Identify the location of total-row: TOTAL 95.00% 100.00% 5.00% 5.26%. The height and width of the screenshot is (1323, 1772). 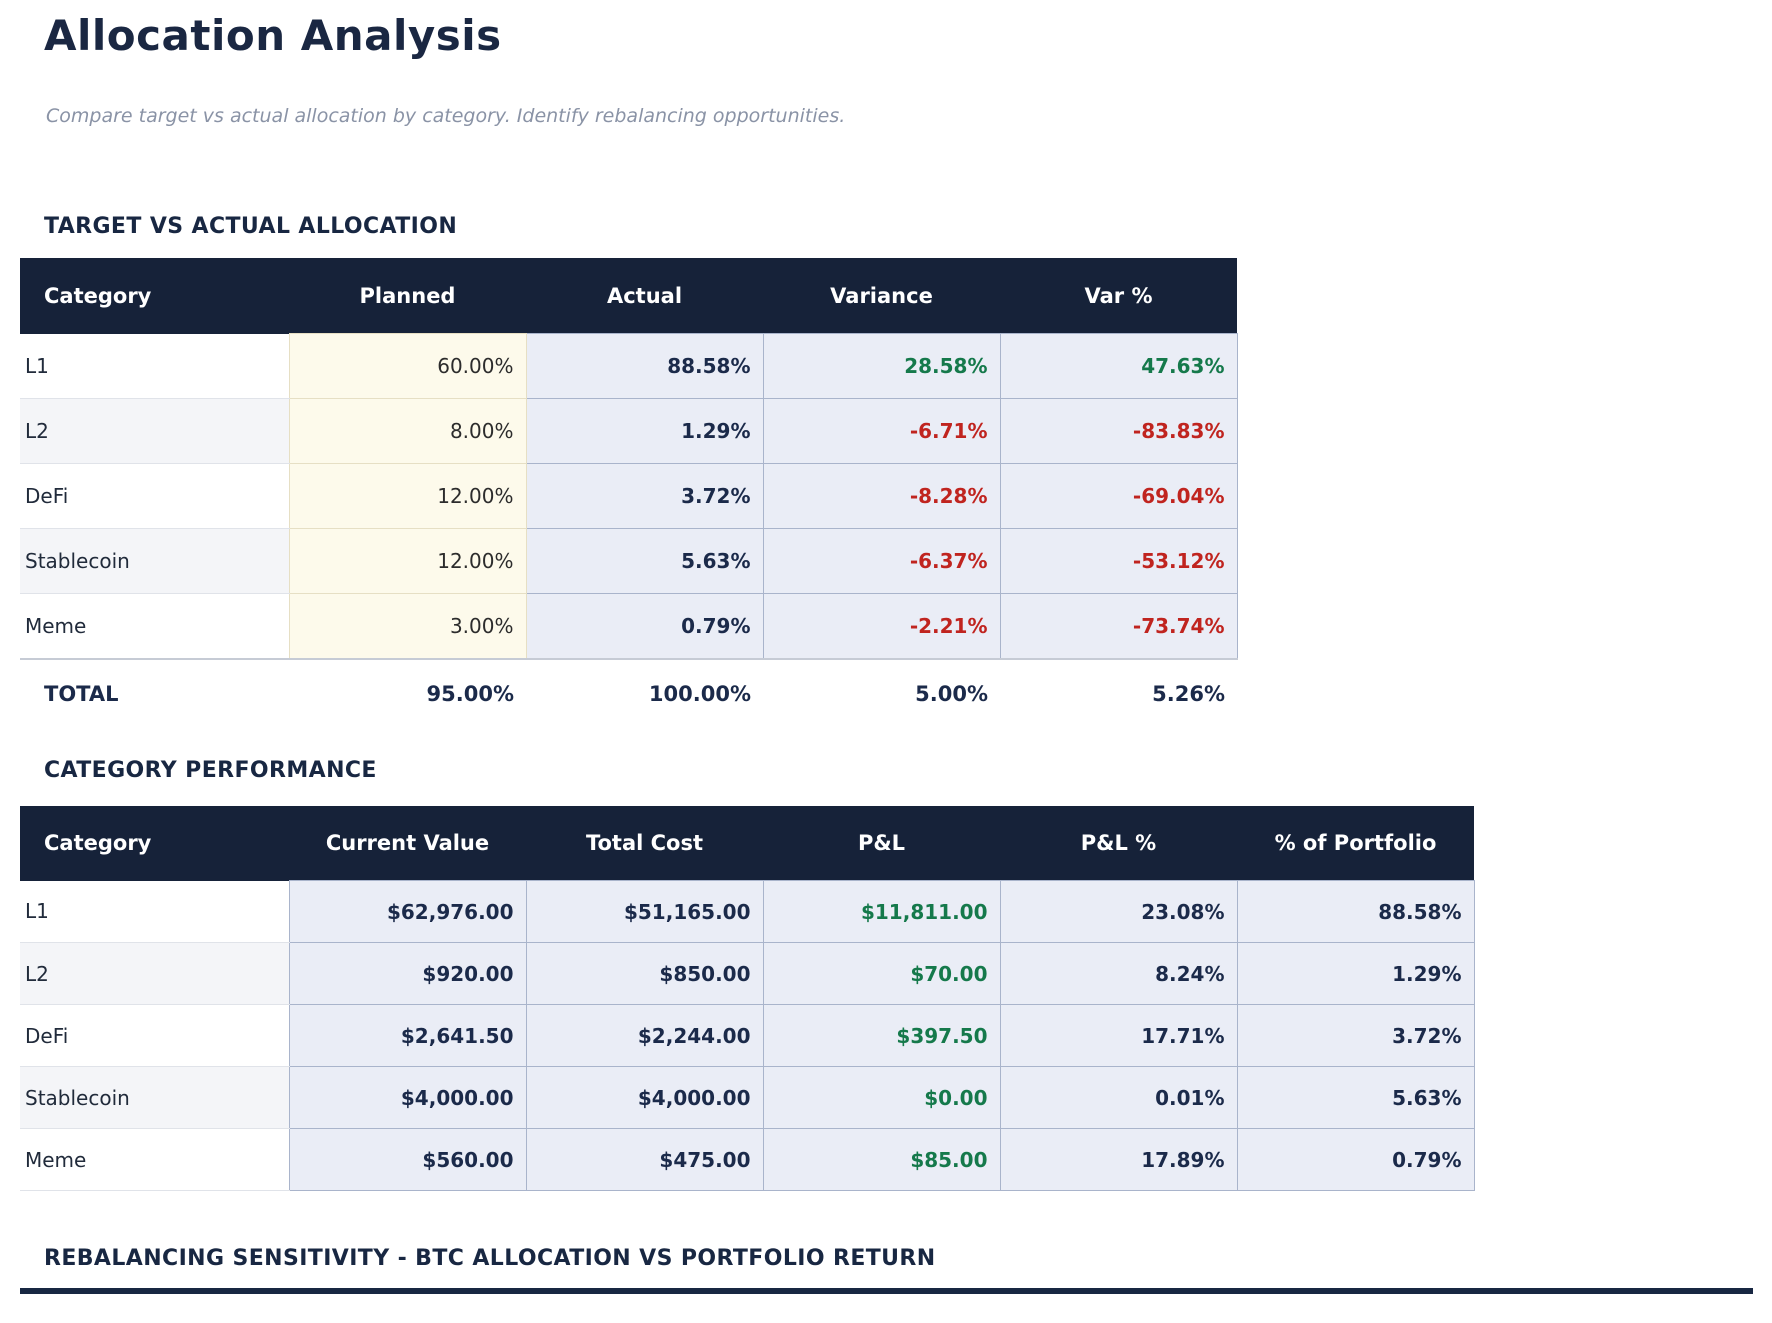
(628, 692).